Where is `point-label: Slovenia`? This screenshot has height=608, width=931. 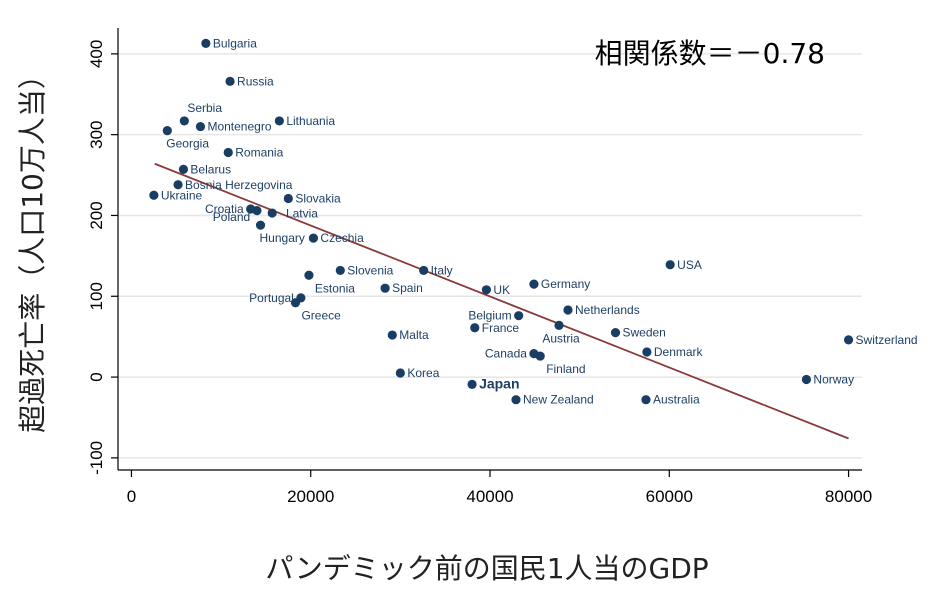
point-label: Slovenia is located at coordinates (370, 270).